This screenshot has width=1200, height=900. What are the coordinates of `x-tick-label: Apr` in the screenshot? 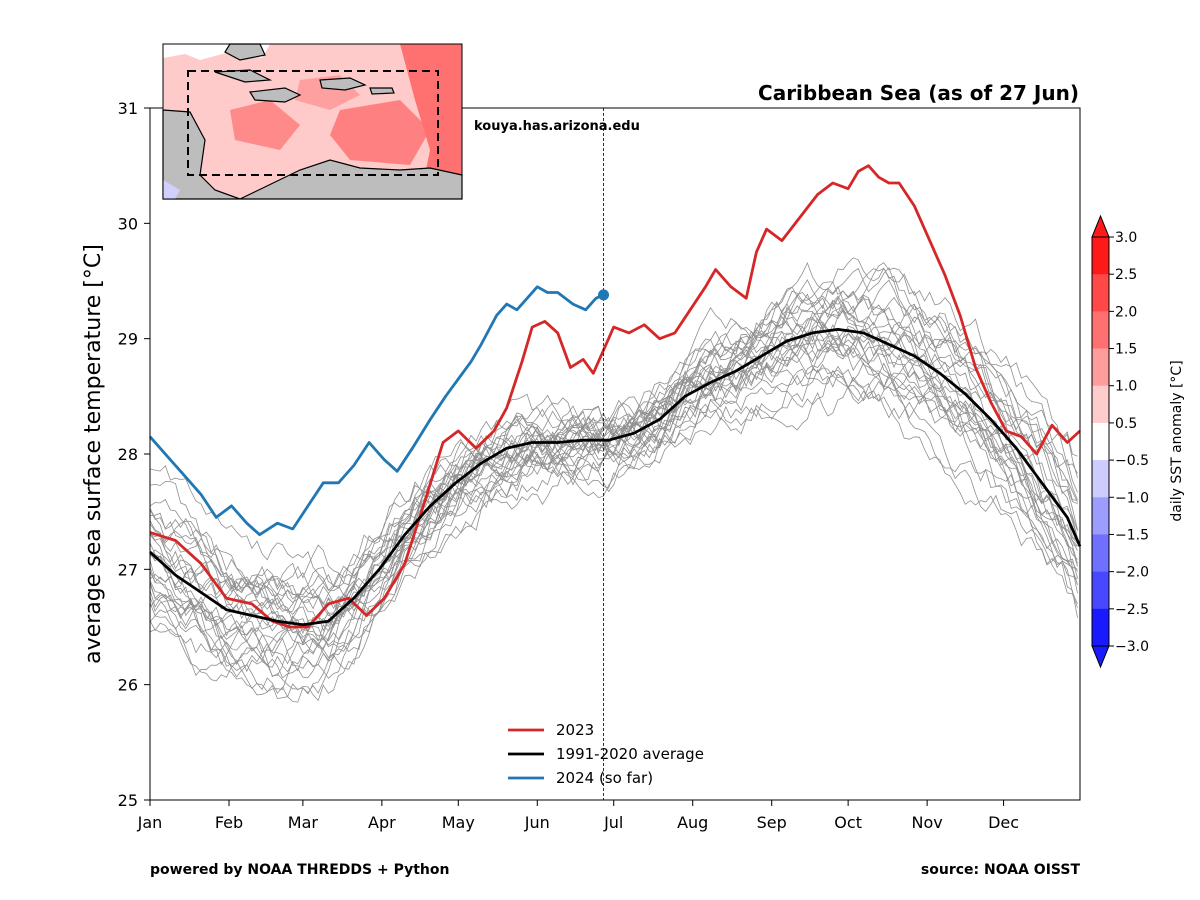 It's located at (382, 822).